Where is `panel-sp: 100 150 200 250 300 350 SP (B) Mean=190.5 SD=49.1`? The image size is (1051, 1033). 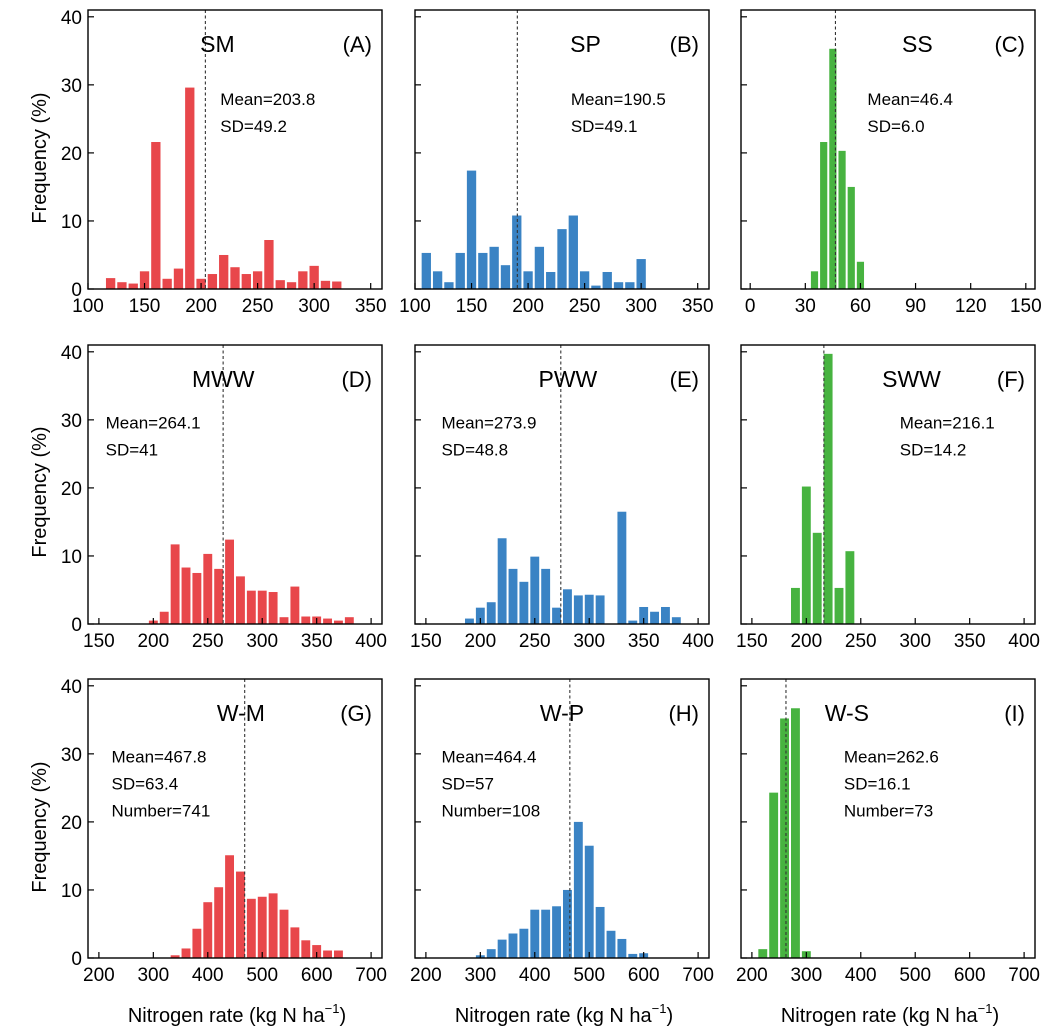
panel-sp: 100 150 200 250 300 350 SP (B) Mean=190.5 SD=49.1 is located at coordinates (556, 163).